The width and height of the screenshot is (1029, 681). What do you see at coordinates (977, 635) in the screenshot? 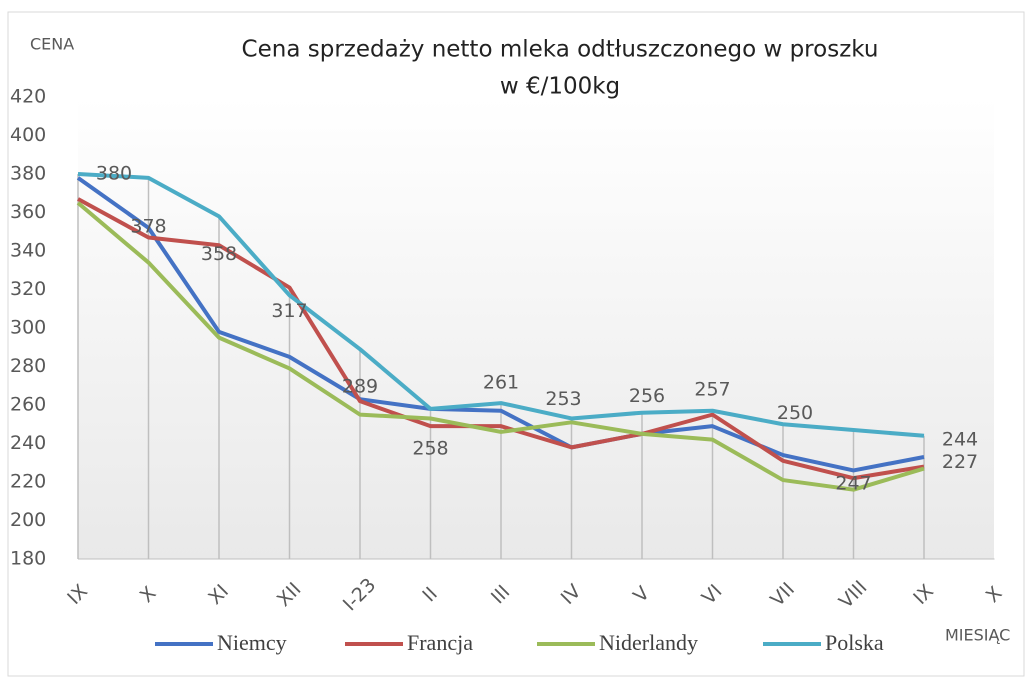
I see `x-axis-label: MIESIĄC` at bounding box center [977, 635].